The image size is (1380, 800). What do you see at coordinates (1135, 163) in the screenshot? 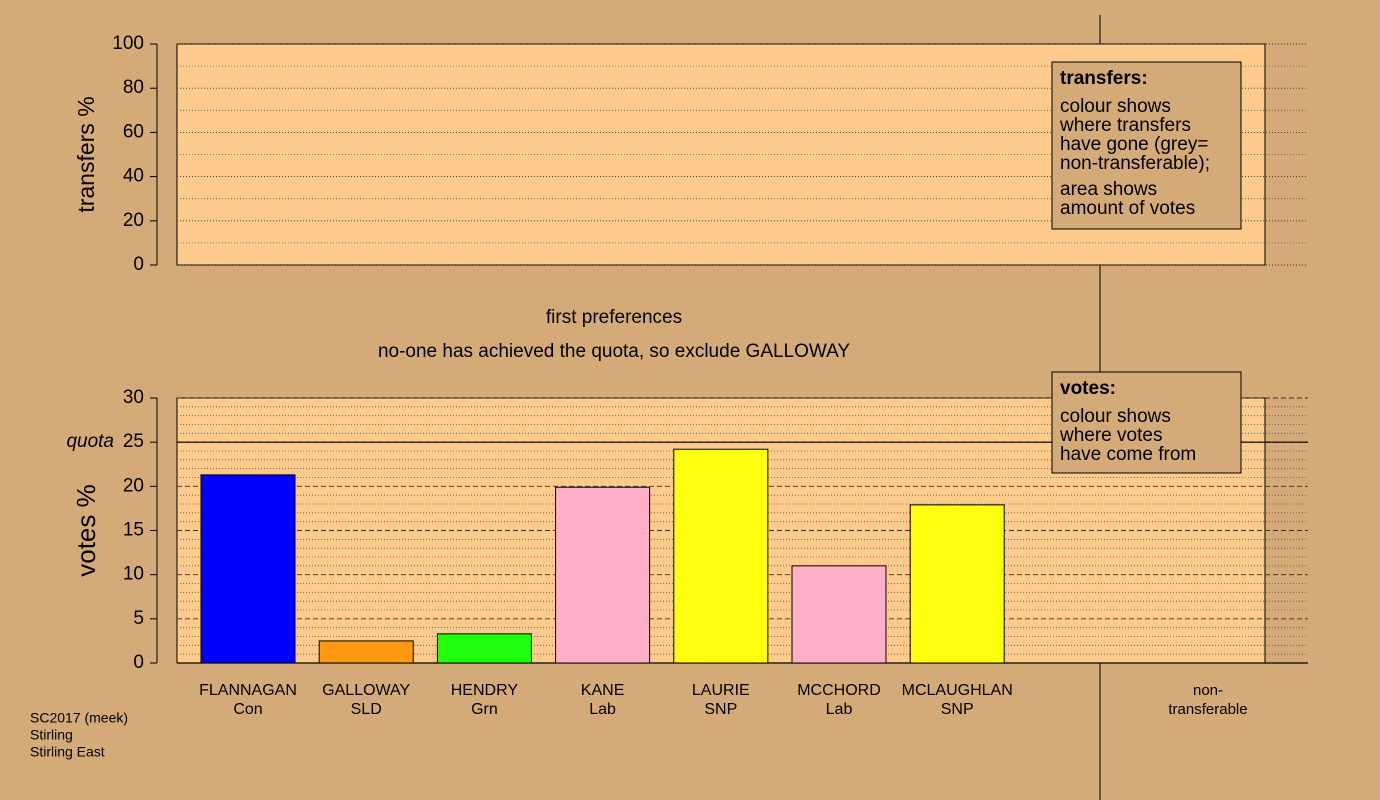
I see `legend-text: non-transferable);` at bounding box center [1135, 163].